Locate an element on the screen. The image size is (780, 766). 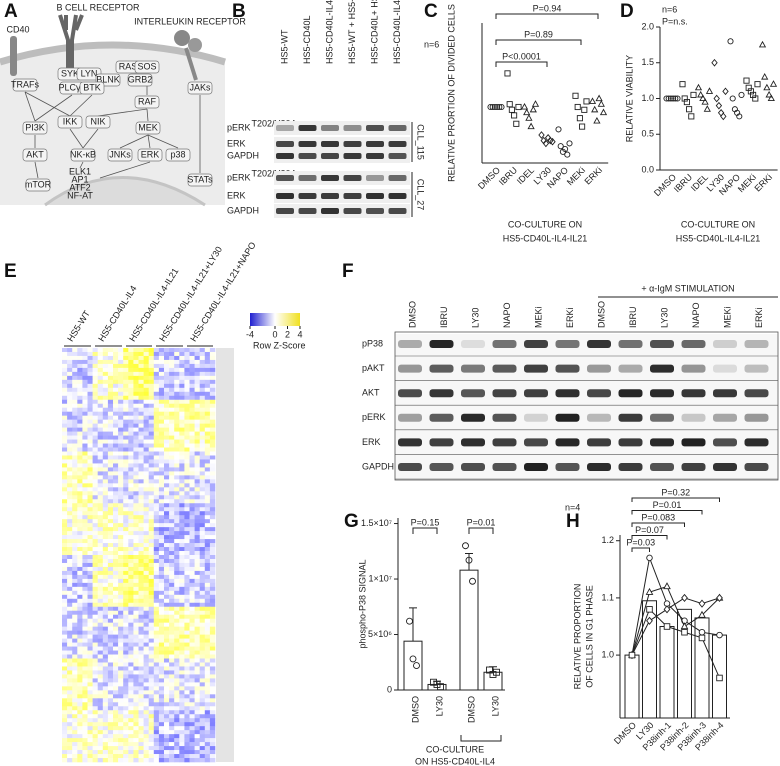
y-tick-label: 1.0 is located at coordinates (647, 98).